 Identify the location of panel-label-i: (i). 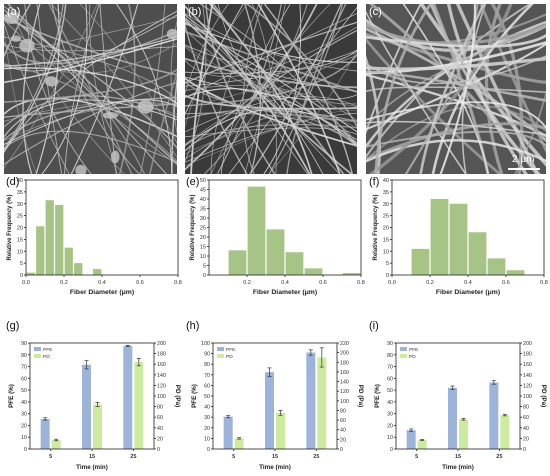
(374, 326).